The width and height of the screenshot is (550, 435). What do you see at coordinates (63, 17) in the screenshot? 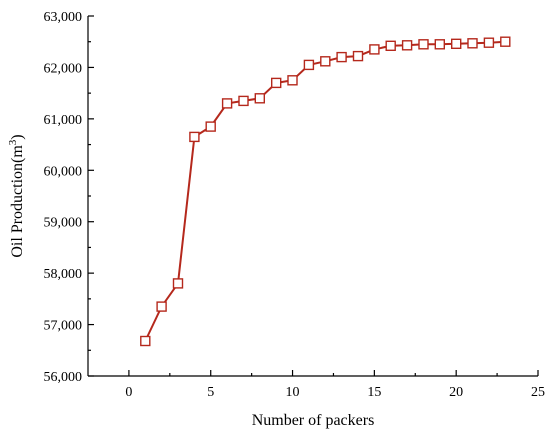
I see `y-tick-label: 63,000` at bounding box center [63, 17].